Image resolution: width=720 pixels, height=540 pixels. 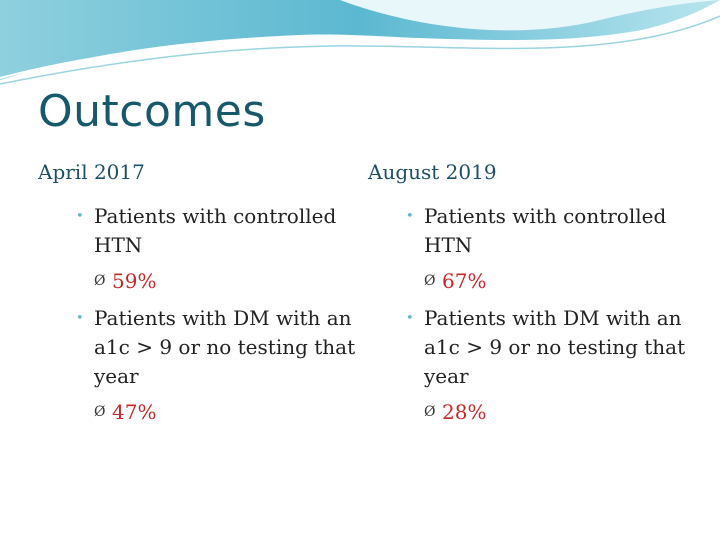 I want to click on value-text: 59%, so click(x=134, y=281).